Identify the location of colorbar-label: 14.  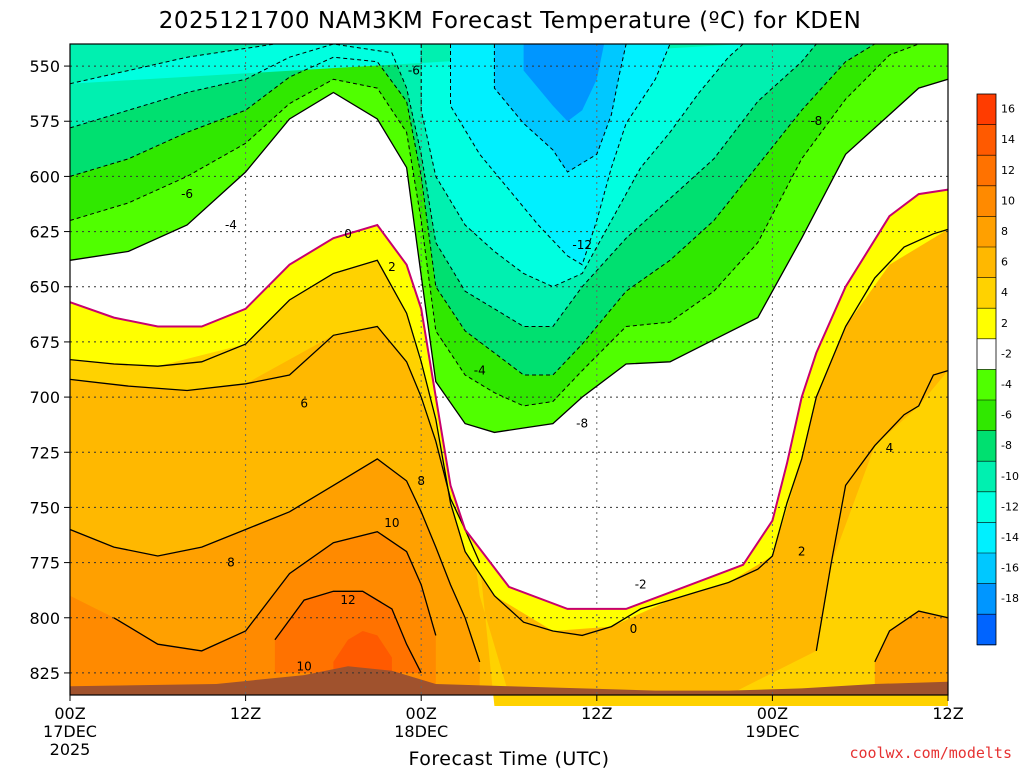
(1008, 139).